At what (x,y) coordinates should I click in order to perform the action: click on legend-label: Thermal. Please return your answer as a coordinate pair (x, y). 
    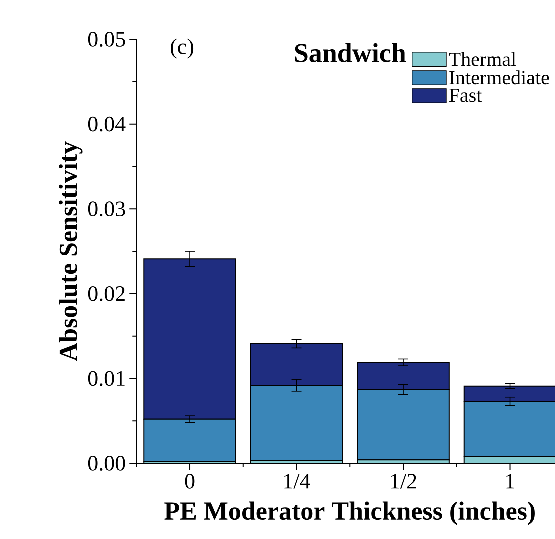
    Looking at the image, I should click on (482, 59).